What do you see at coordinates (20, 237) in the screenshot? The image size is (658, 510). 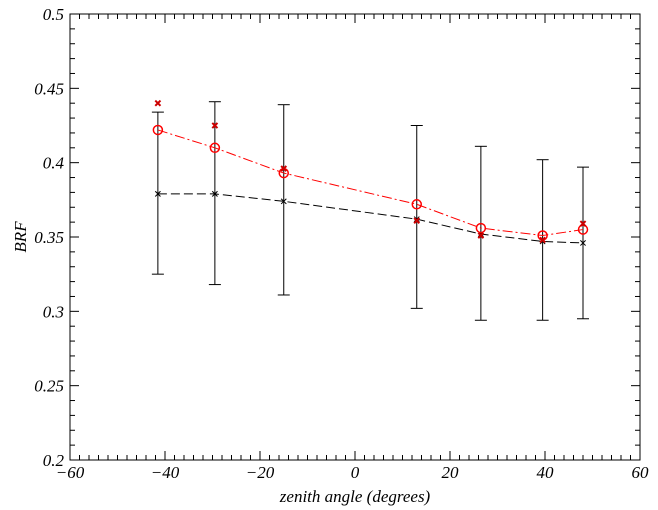 I see `y-axis-label: BRF` at bounding box center [20, 237].